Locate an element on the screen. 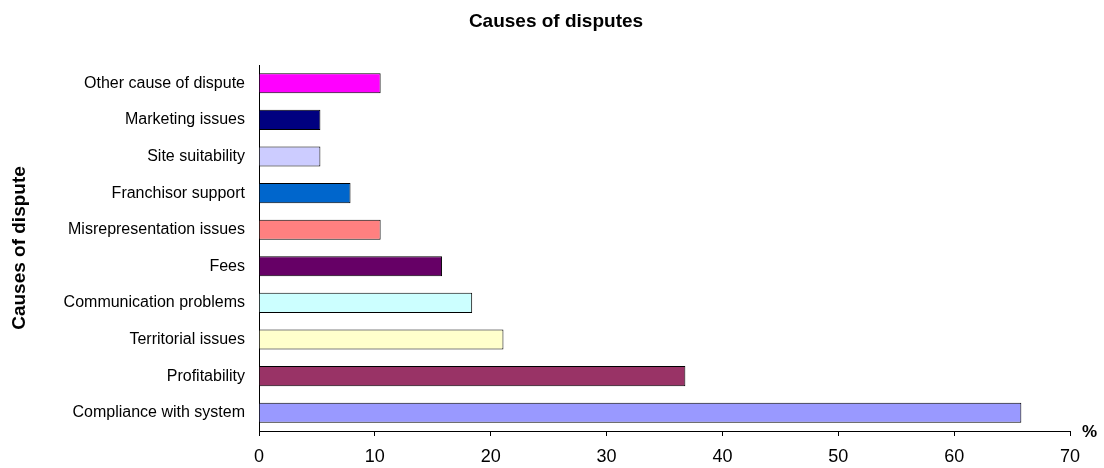 This screenshot has height=468, width=1104. x-tick-label: 30 is located at coordinates (606, 455).